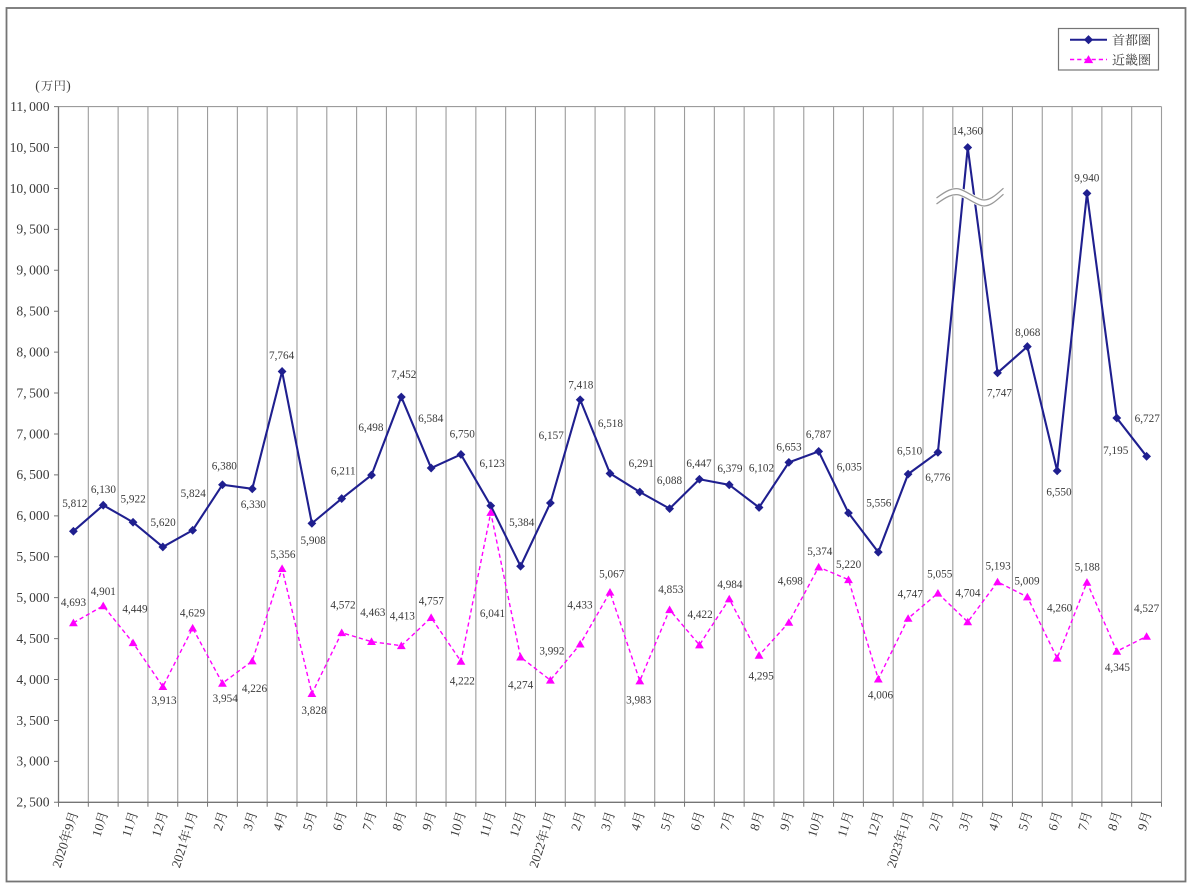 Image resolution: width=1200 pixels, height=895 pixels. Describe the element at coordinates (820, 552) in the screenshot. I see `svg-text: 5,374` at that location.